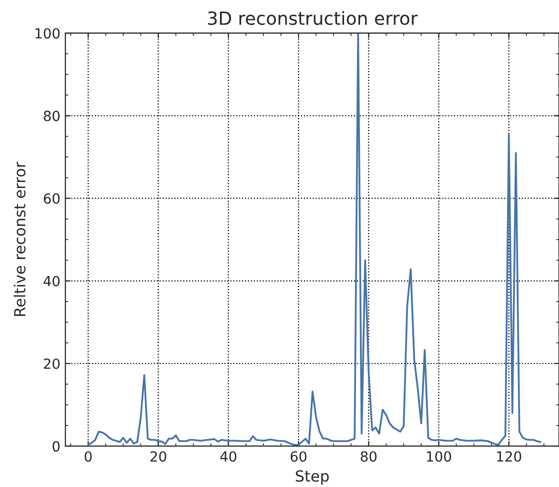 The width and height of the screenshot is (559, 487). Describe the element at coordinates (48, 33) in the screenshot. I see `y-tick-label: 100` at that location.